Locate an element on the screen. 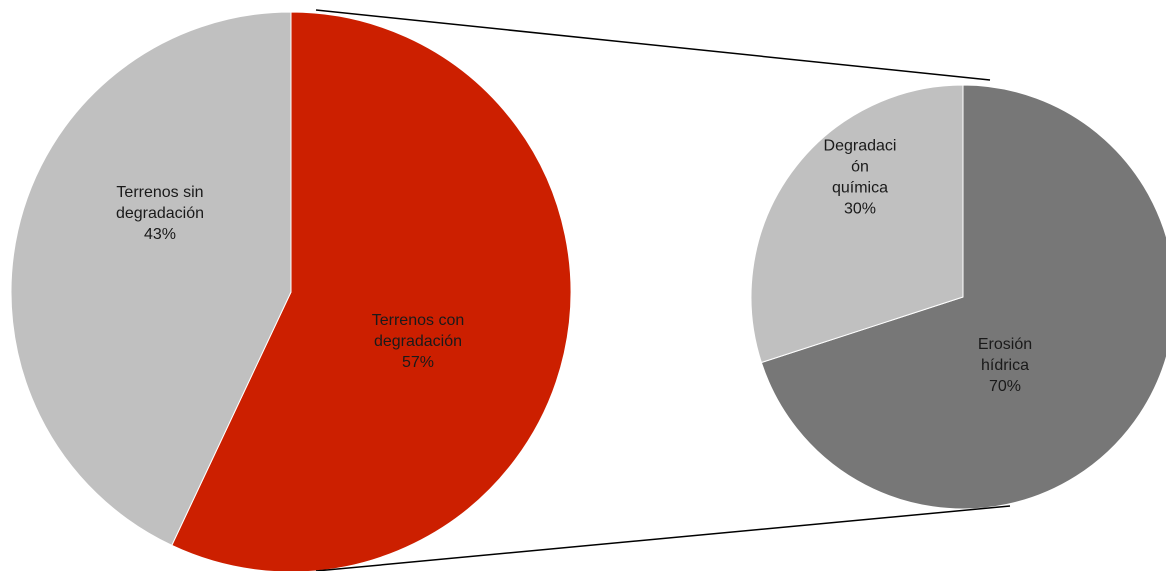 Image resolution: width=1166 pixels, height=576 pixels. main-pie-slice-0-label: Terrenos con degradación 57% is located at coordinates (418, 341).